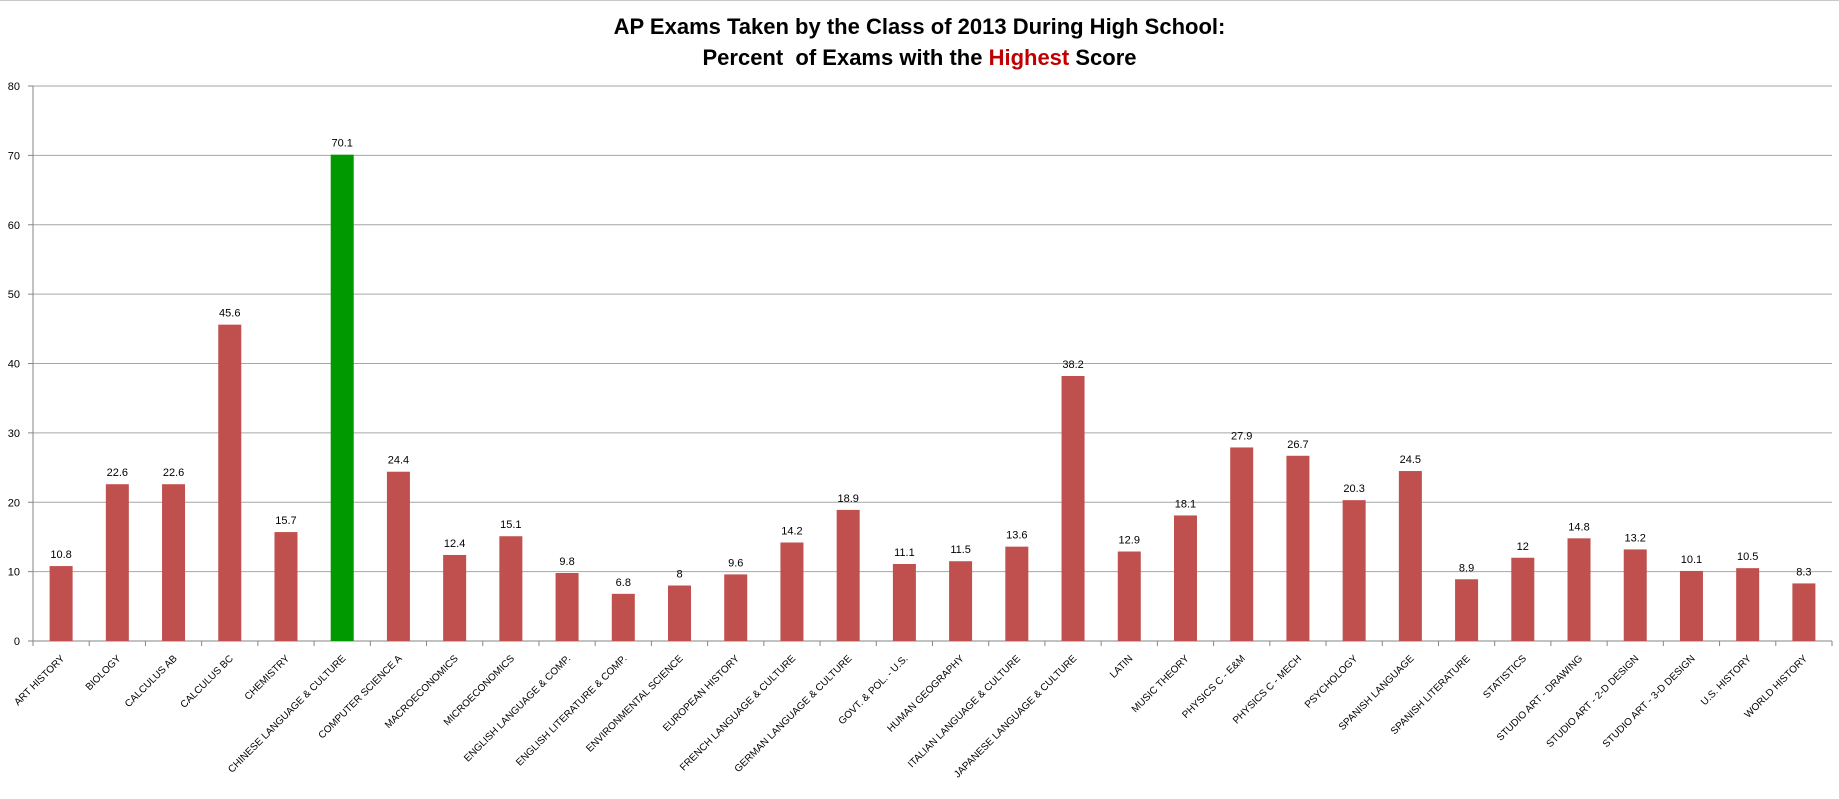 This screenshot has height=799, width=1839. I want to click on y-tick-label: 10, so click(14, 573).